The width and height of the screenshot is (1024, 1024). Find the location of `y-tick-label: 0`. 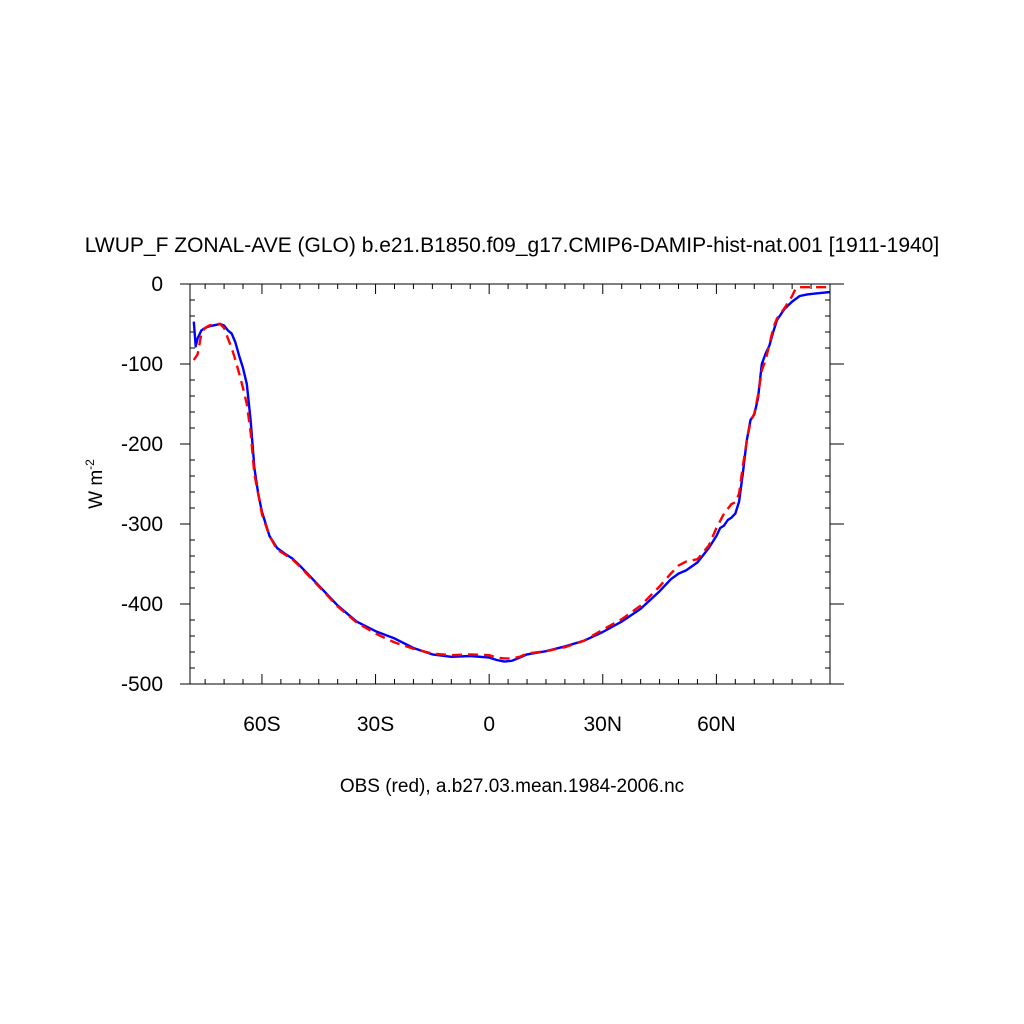

y-tick-label: 0 is located at coordinates (157, 284).